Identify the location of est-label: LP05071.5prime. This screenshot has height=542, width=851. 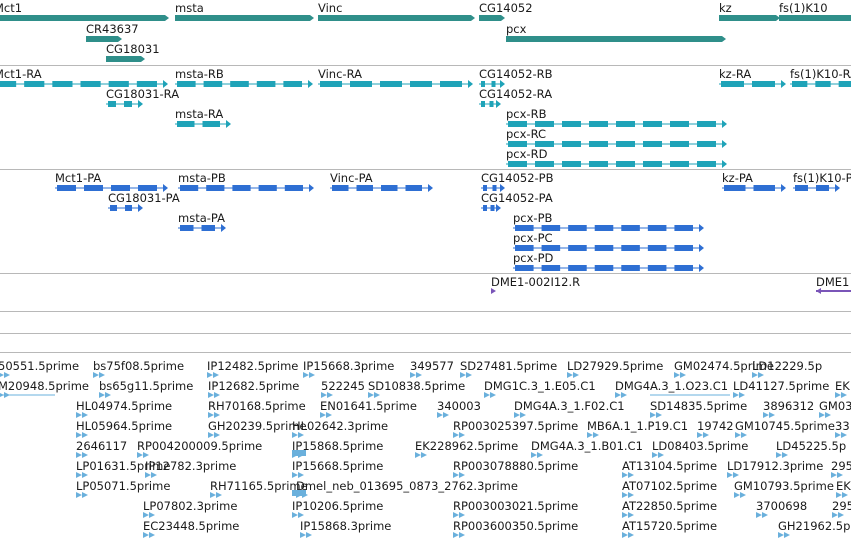
(123, 486).